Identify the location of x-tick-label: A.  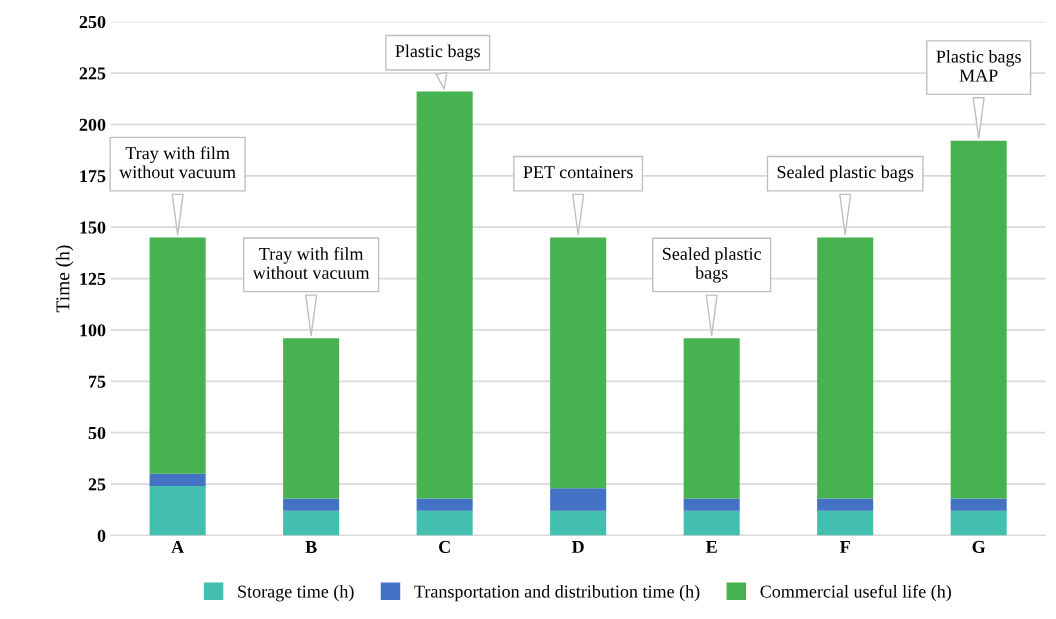
(178, 546).